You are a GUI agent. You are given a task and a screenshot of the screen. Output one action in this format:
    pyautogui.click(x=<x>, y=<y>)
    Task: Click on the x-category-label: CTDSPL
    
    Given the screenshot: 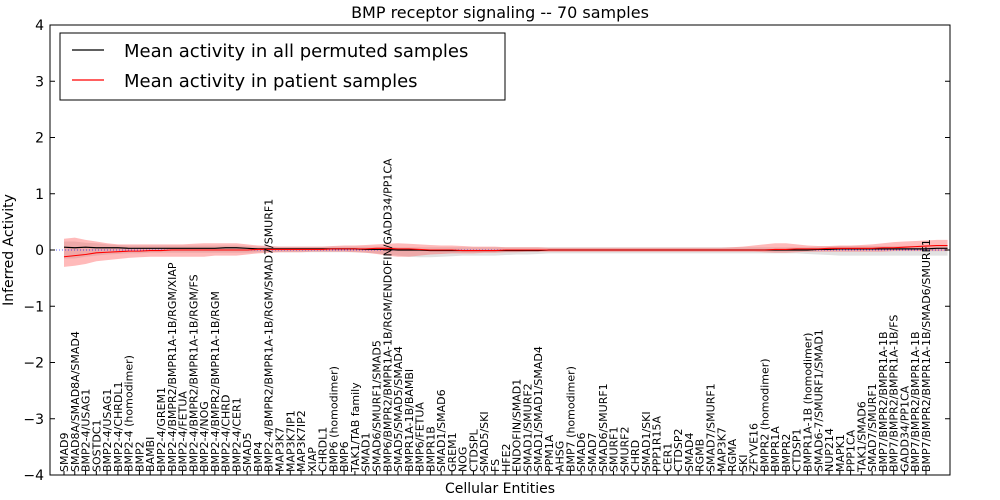 What is the action you would take?
    pyautogui.click(x=473, y=450)
    